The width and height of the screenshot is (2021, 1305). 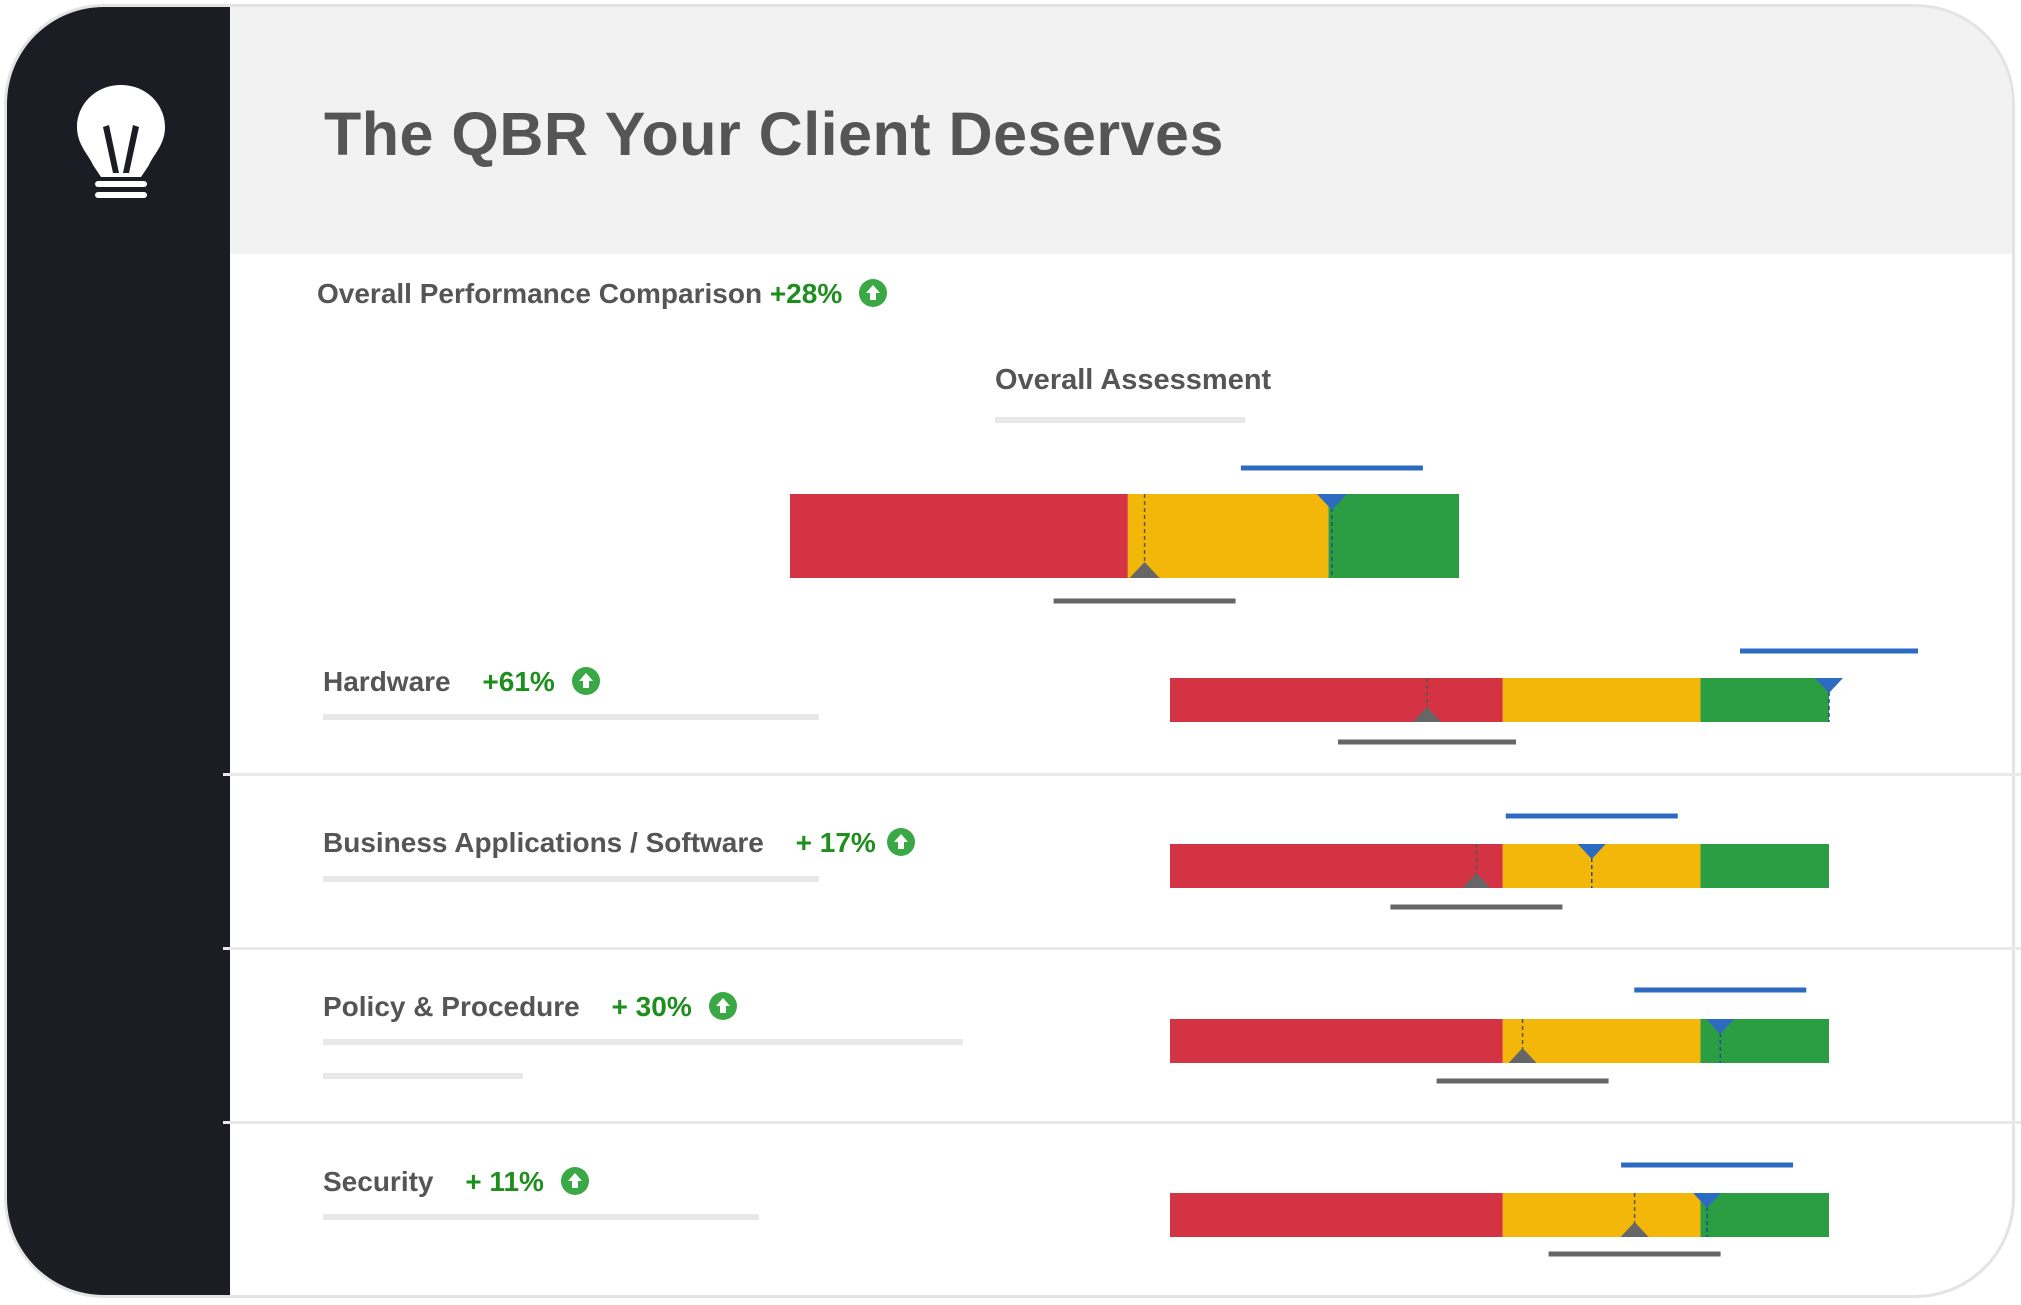 What do you see at coordinates (1120, 420) in the screenshot?
I see `overall-assessment-underline` at bounding box center [1120, 420].